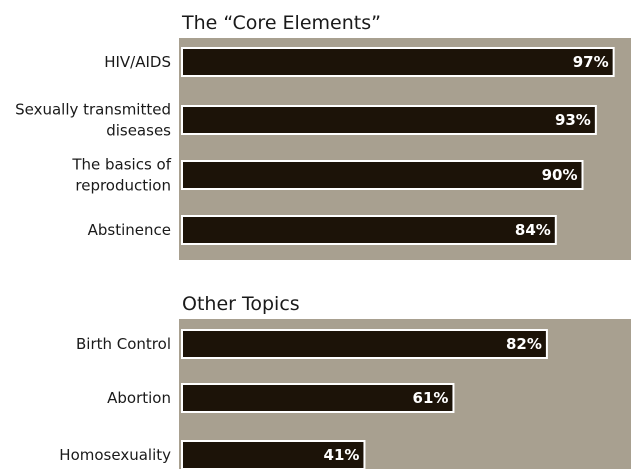 The width and height of the screenshot is (631, 469). Describe the element at coordinates (573, 120) in the screenshot. I see `core-elements-value-label: 93%` at that location.